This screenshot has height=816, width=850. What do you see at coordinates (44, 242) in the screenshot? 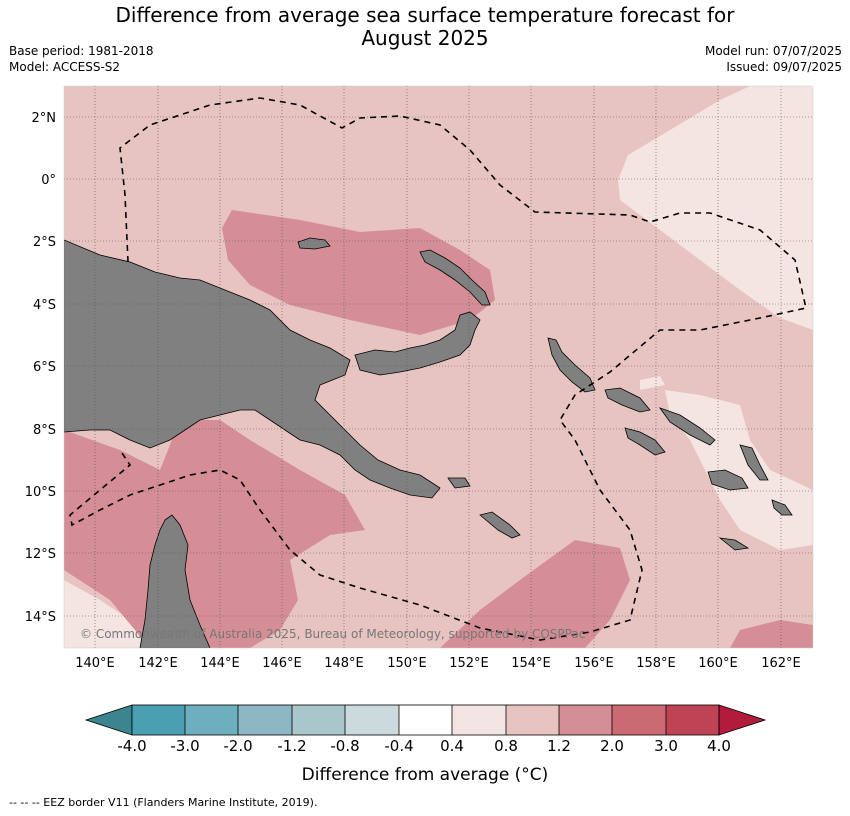
I see `lat-label: 2°S` at bounding box center [44, 242].